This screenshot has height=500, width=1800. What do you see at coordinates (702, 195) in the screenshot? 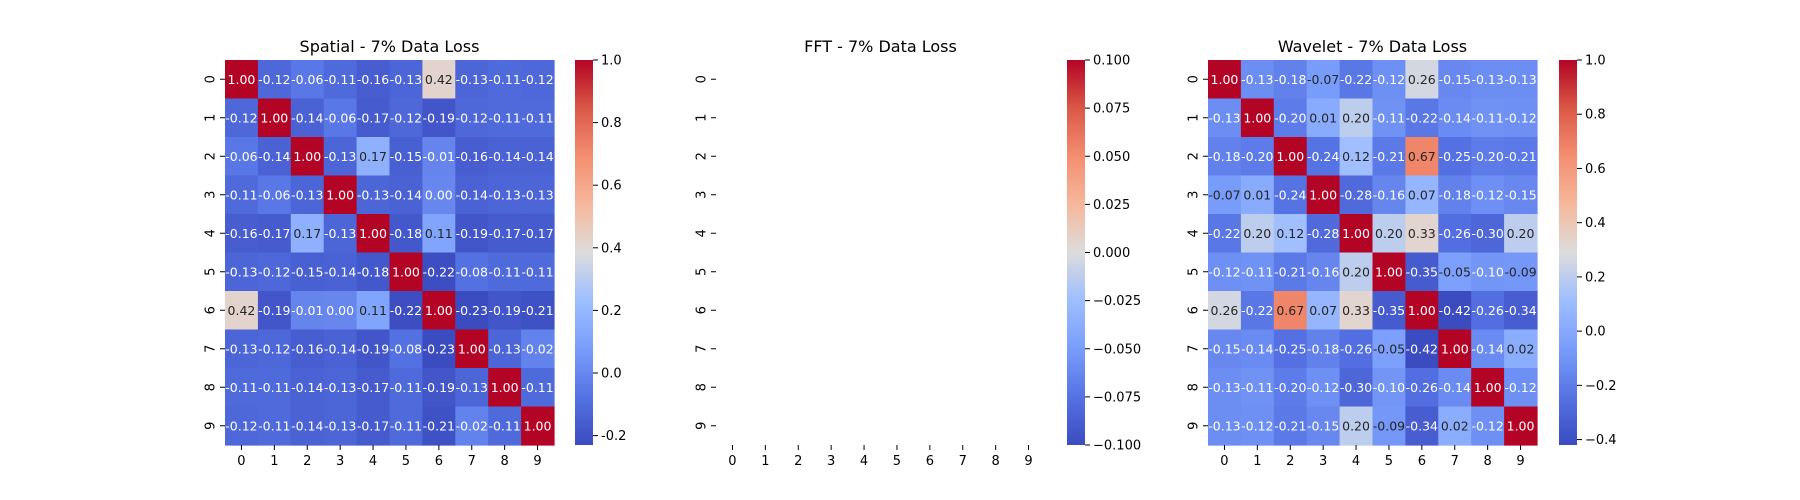
I see `y-tick-label: 3` at bounding box center [702, 195].